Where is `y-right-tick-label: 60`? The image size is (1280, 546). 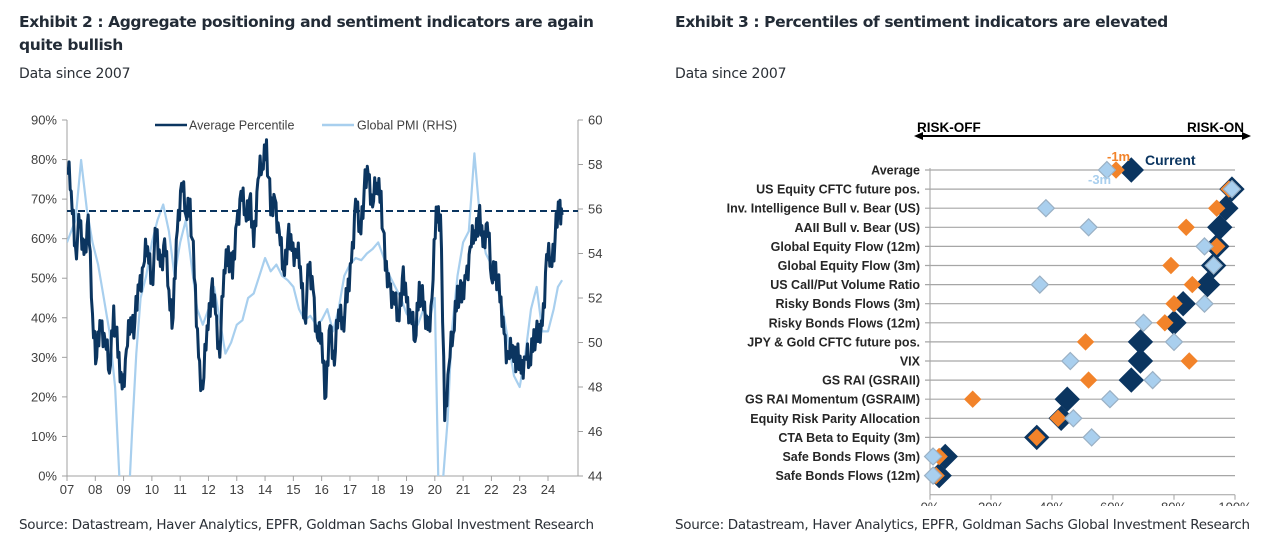
y-right-tick-label: 60 is located at coordinates (595, 120).